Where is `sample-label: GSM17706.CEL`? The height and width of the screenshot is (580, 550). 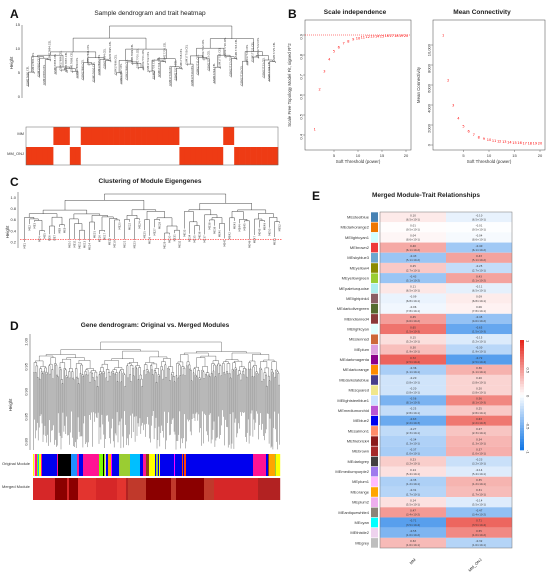 sample-label: GSM17706.CEL is located at coordinates (170, 75).